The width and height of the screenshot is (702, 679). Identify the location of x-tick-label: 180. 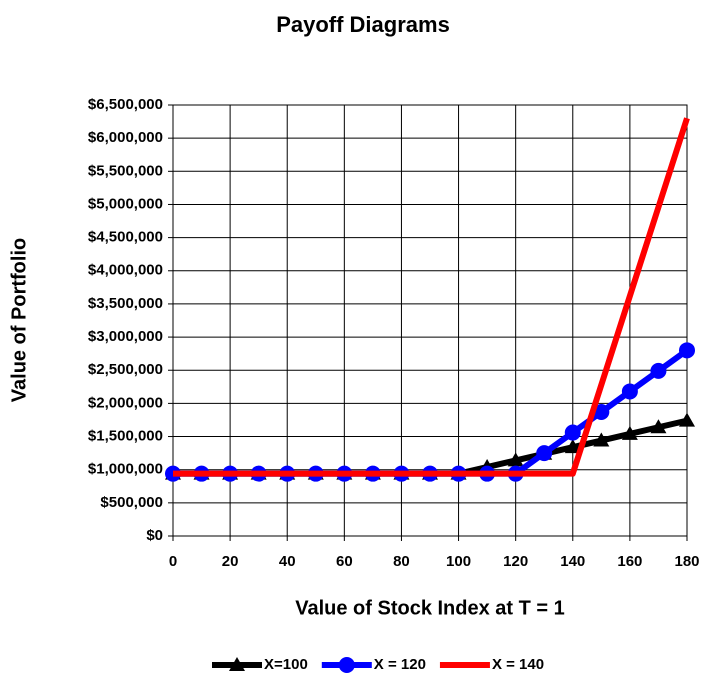
(686, 561).